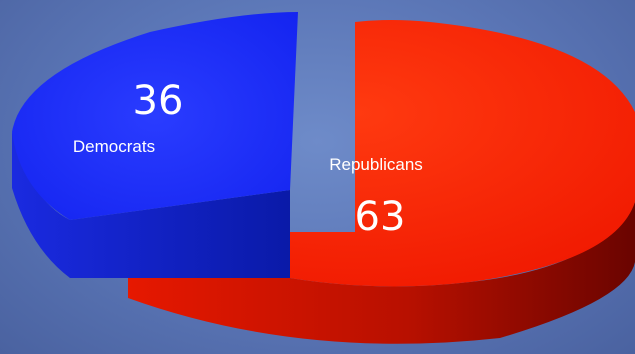  I want to click on republicans-value: 63, so click(380, 217).